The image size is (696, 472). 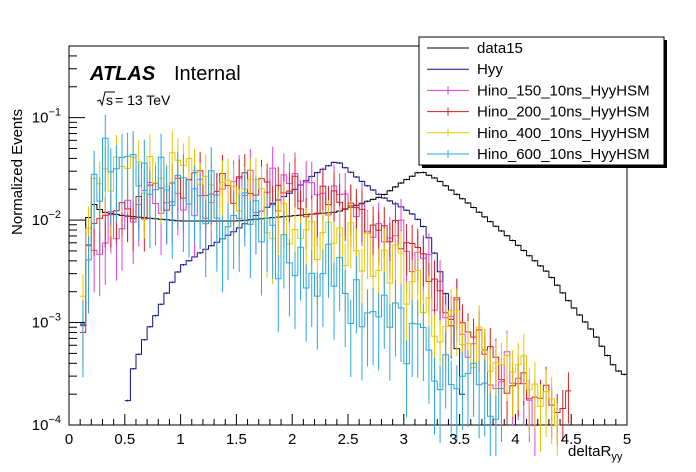 I want to click on y-tick-exponent: −3, so click(x=54, y=318).